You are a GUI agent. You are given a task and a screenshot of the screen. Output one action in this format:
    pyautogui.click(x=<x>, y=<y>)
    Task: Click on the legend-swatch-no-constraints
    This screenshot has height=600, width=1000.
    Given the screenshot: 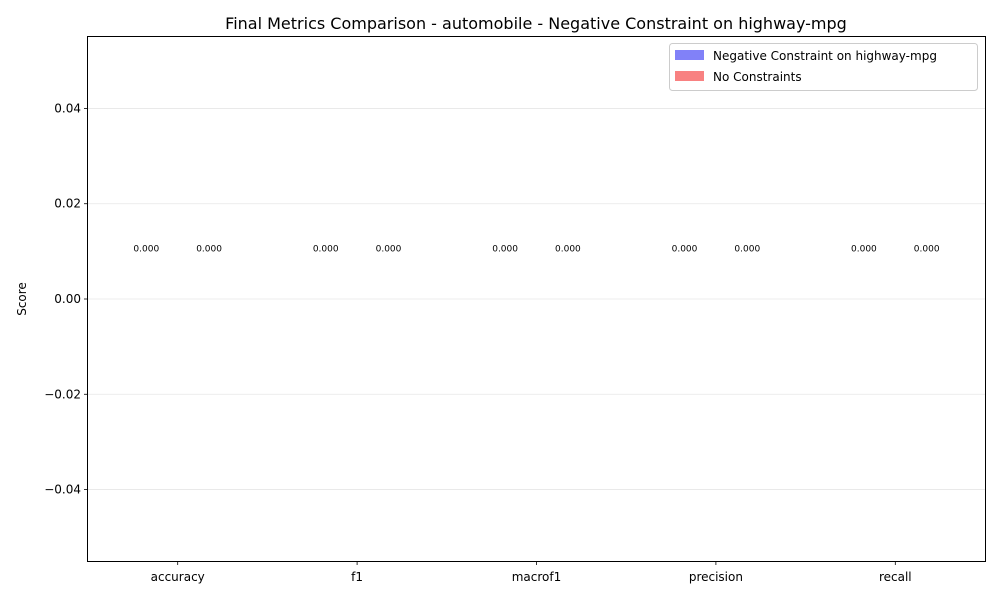 What is the action you would take?
    pyautogui.click(x=689, y=76)
    